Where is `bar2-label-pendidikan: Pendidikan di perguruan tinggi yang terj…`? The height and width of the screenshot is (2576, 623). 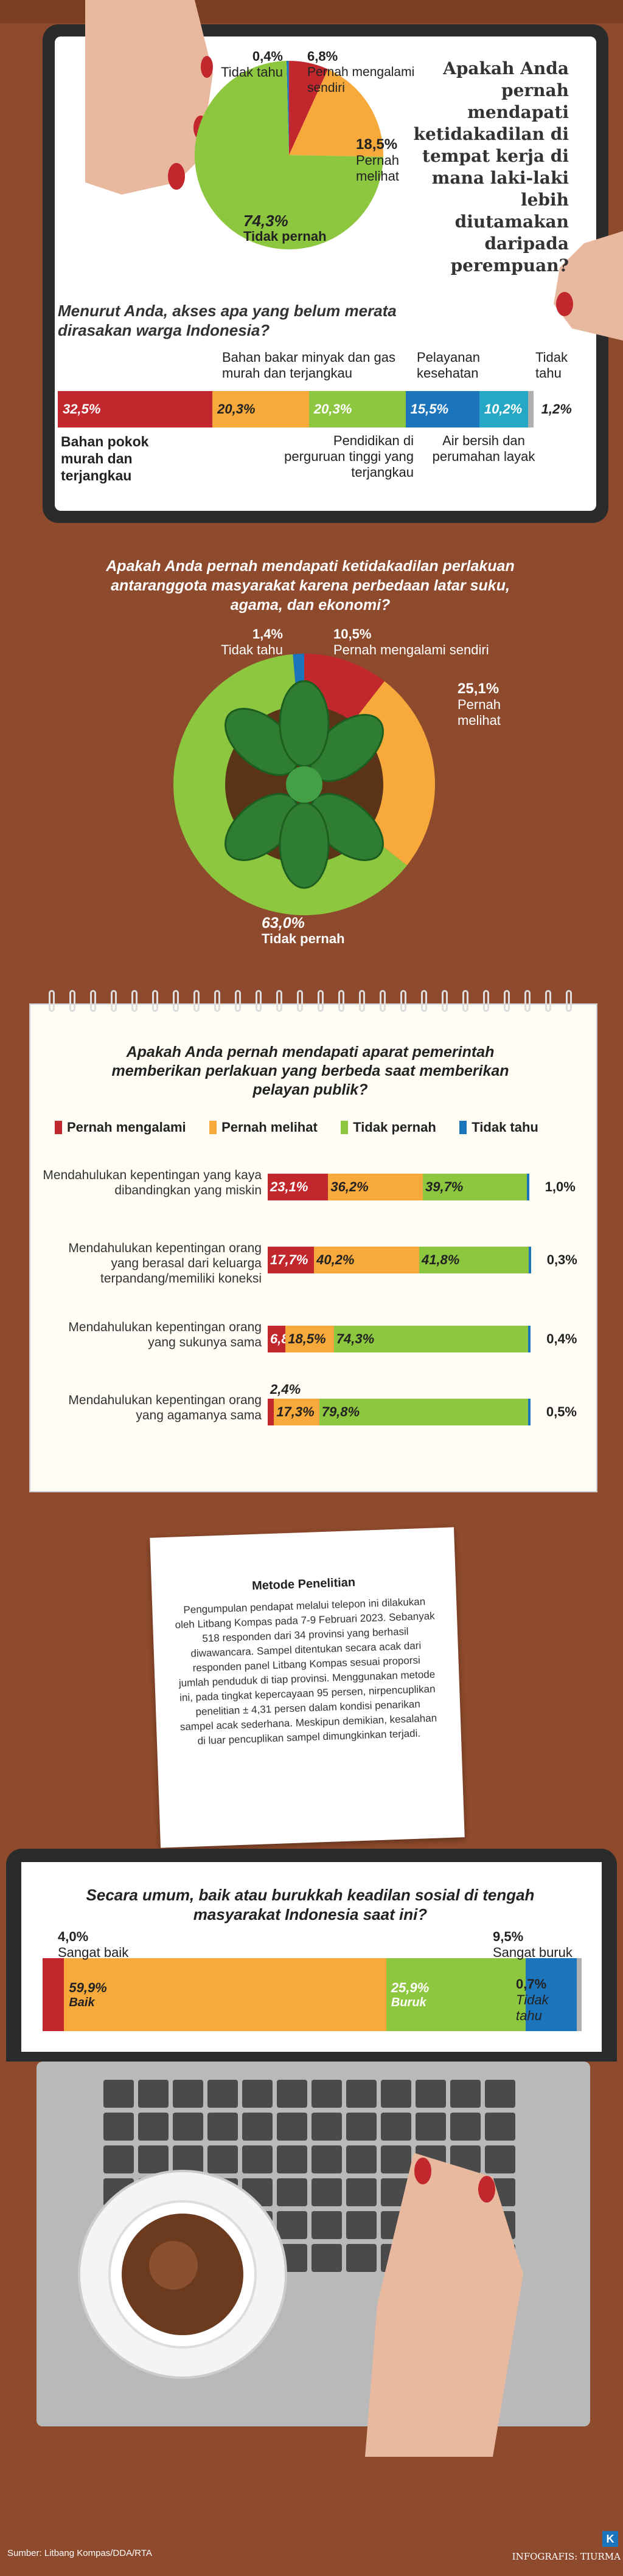
bar2-label-pendidikan: Pendidikan di perguruan tinggi yang terj… is located at coordinates (349, 456).